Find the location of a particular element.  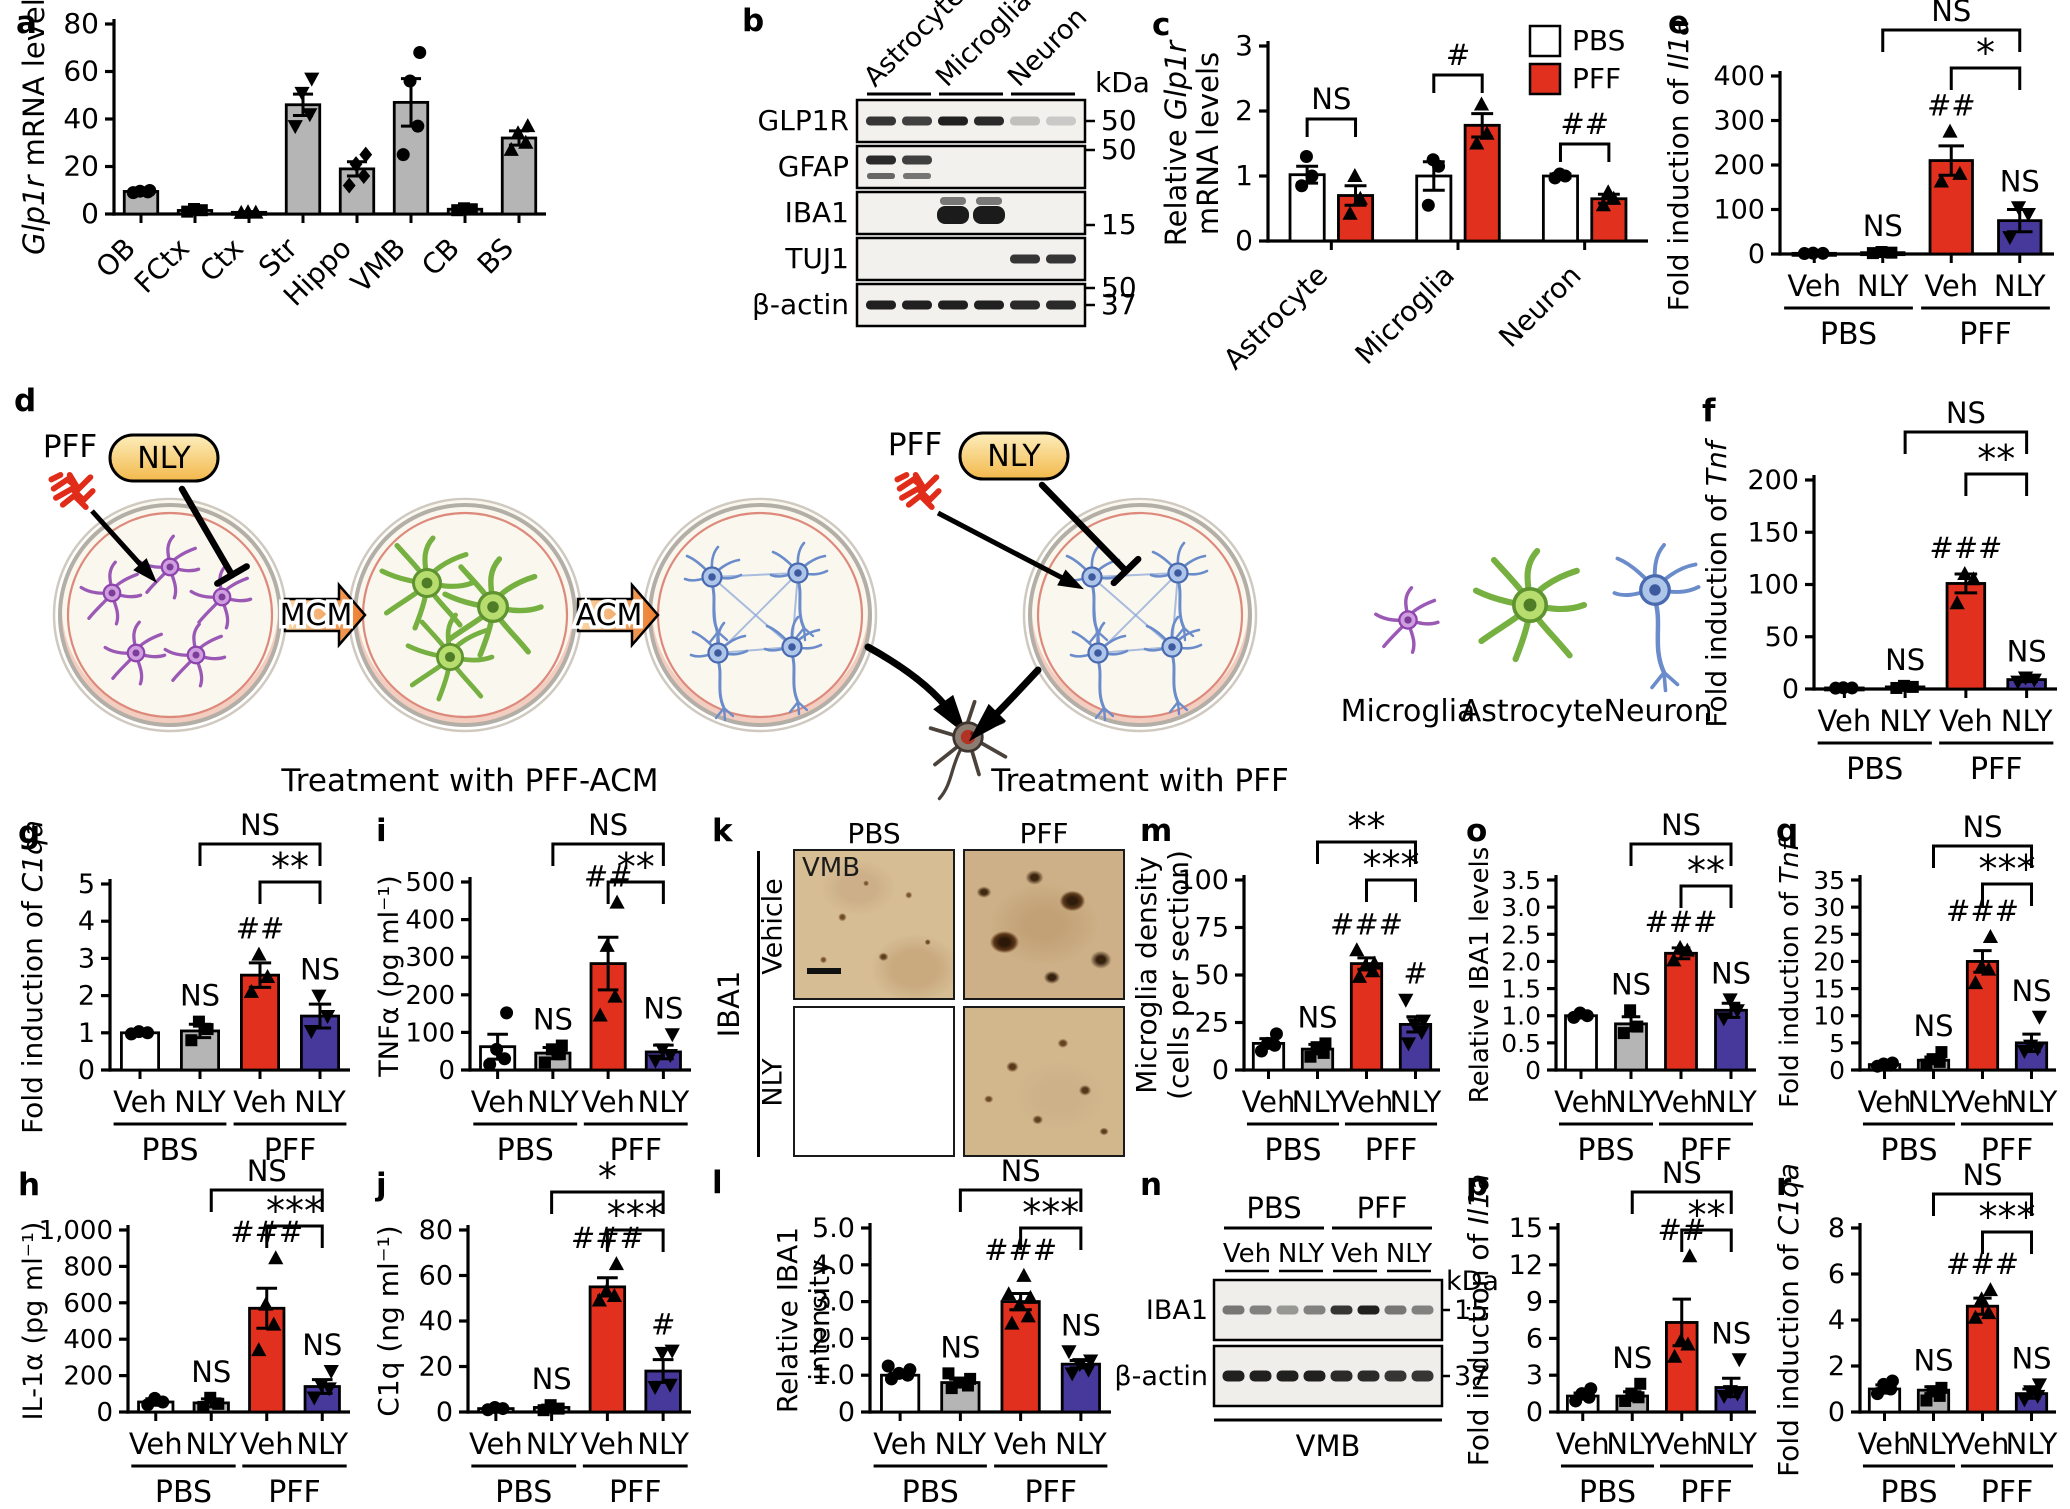

svg-text: Relative IBA1 is located at coordinates (787, 1320).